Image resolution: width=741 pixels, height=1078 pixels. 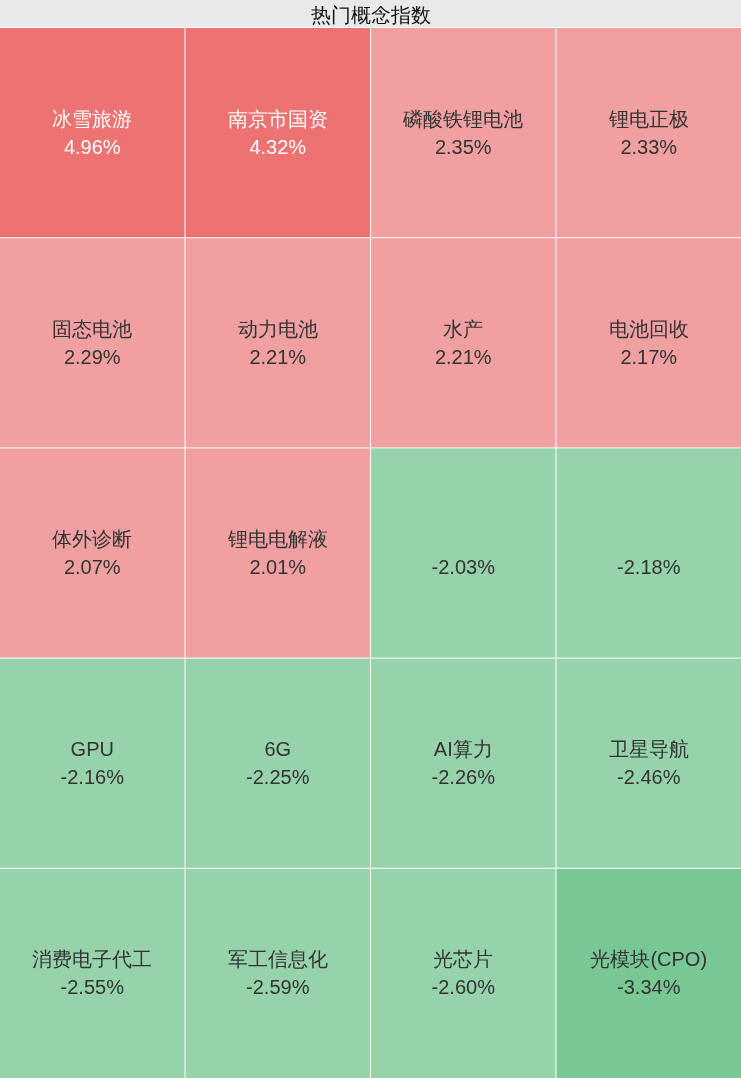 What do you see at coordinates (370, 14) in the screenshot?
I see `title: 热门概念指数` at bounding box center [370, 14].